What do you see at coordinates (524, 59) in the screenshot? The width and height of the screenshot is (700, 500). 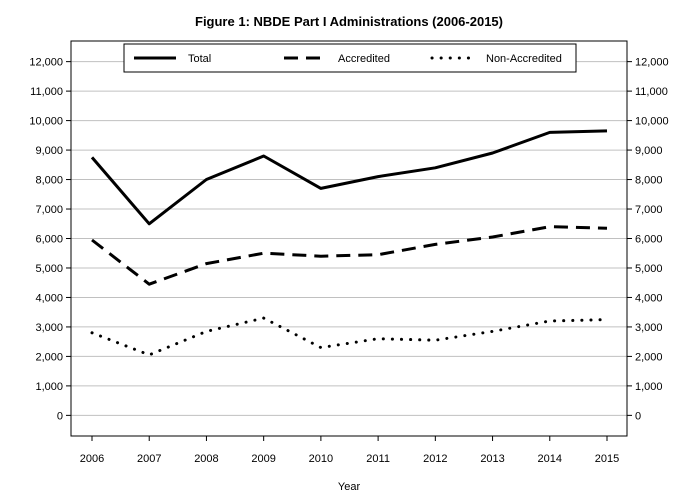 I see `legend-label-non-accredited: Non-Accredited` at bounding box center [524, 59].